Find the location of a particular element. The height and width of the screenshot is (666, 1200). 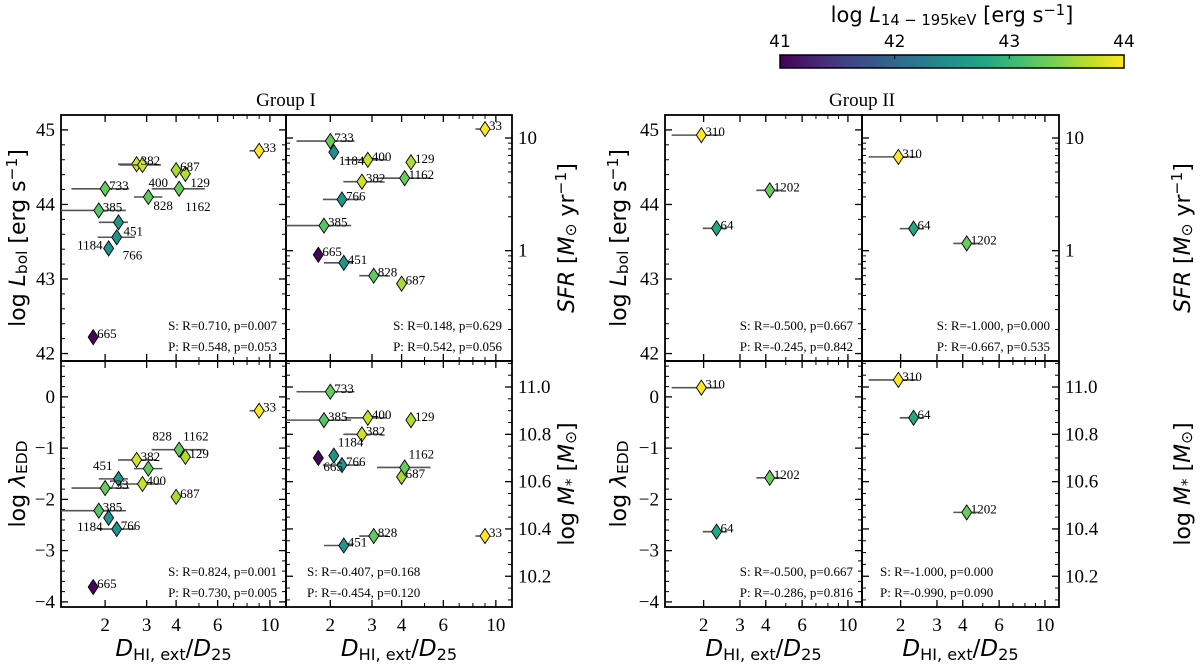

x-axis-label-part: HI, ext is located at coordinates (946, 654).